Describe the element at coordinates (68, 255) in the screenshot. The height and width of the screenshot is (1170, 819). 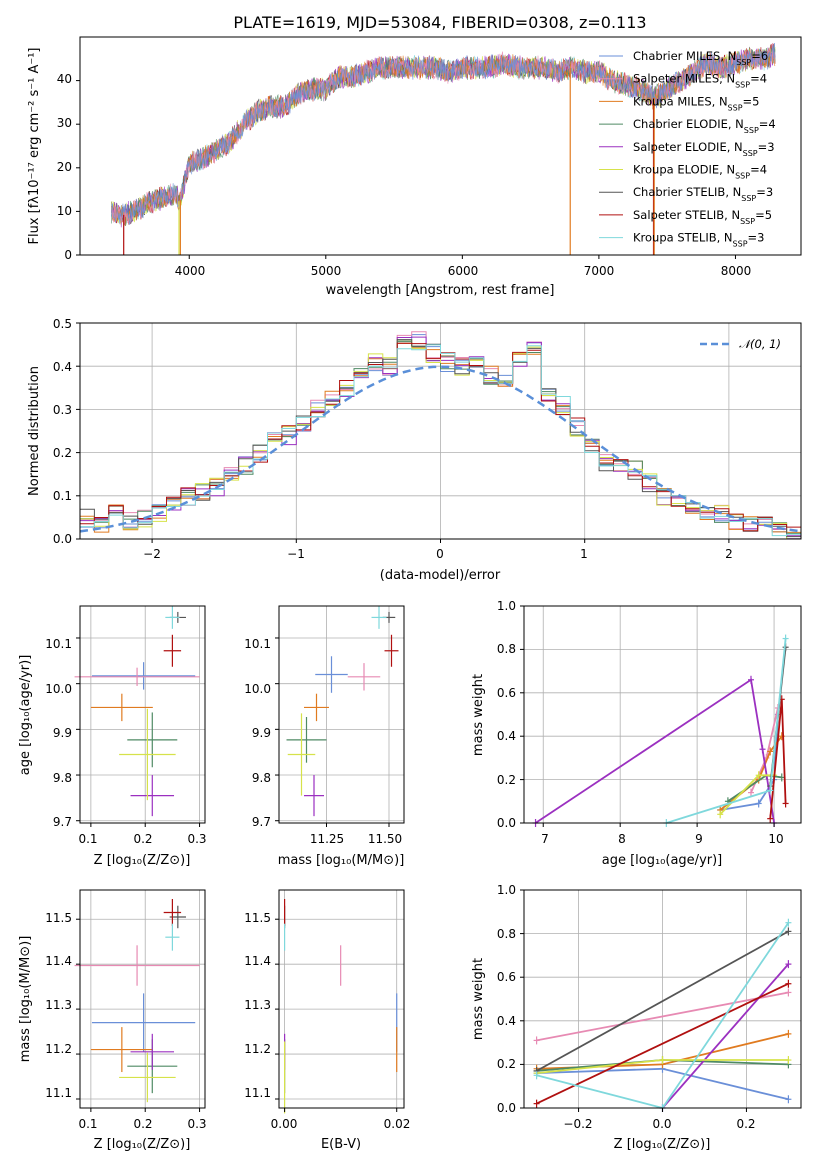
I see `spectrum-y-tick: 0` at that location.